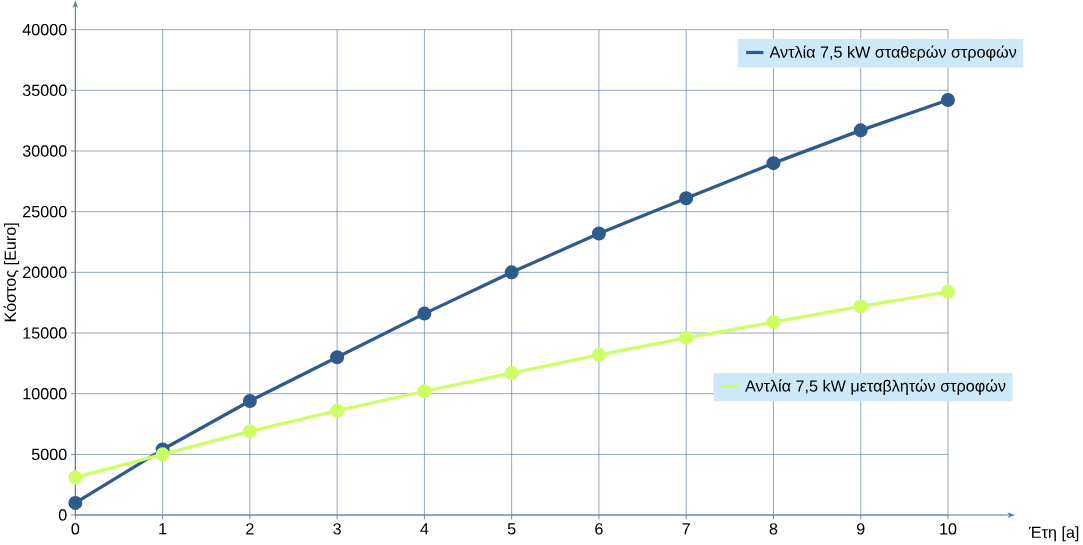  I want to click on y-tick-label: 15000, so click(45, 333).